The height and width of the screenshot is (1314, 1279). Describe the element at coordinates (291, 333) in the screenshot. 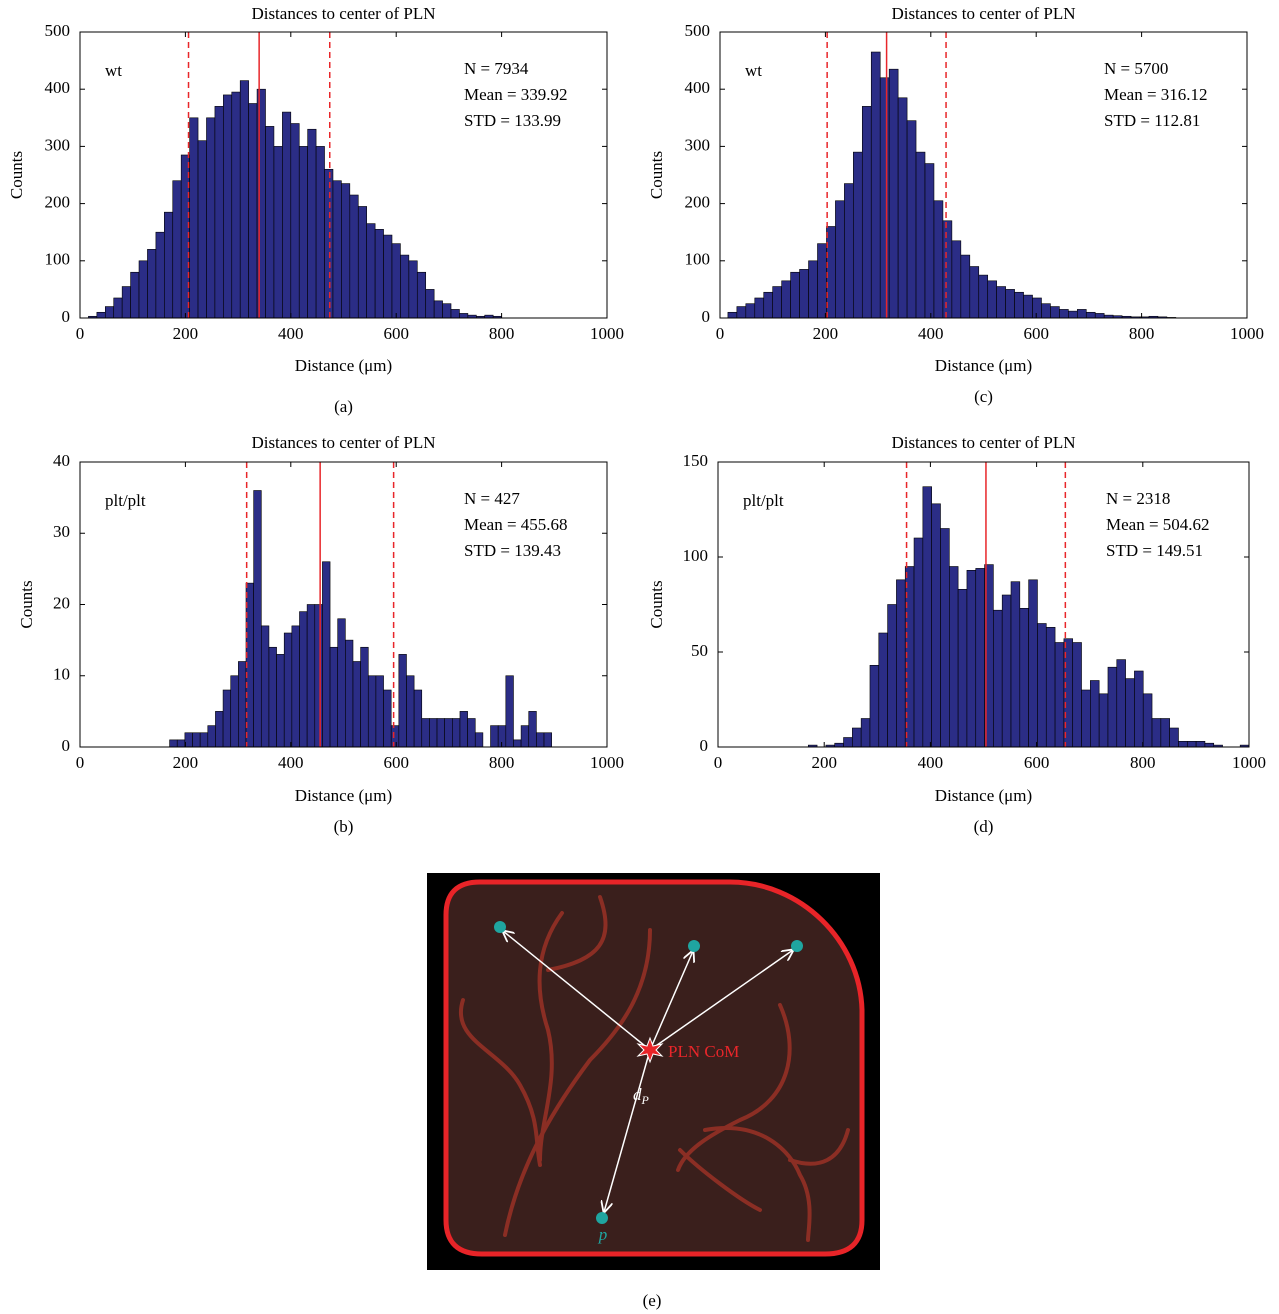

I see `x-tick-label: 400` at that location.